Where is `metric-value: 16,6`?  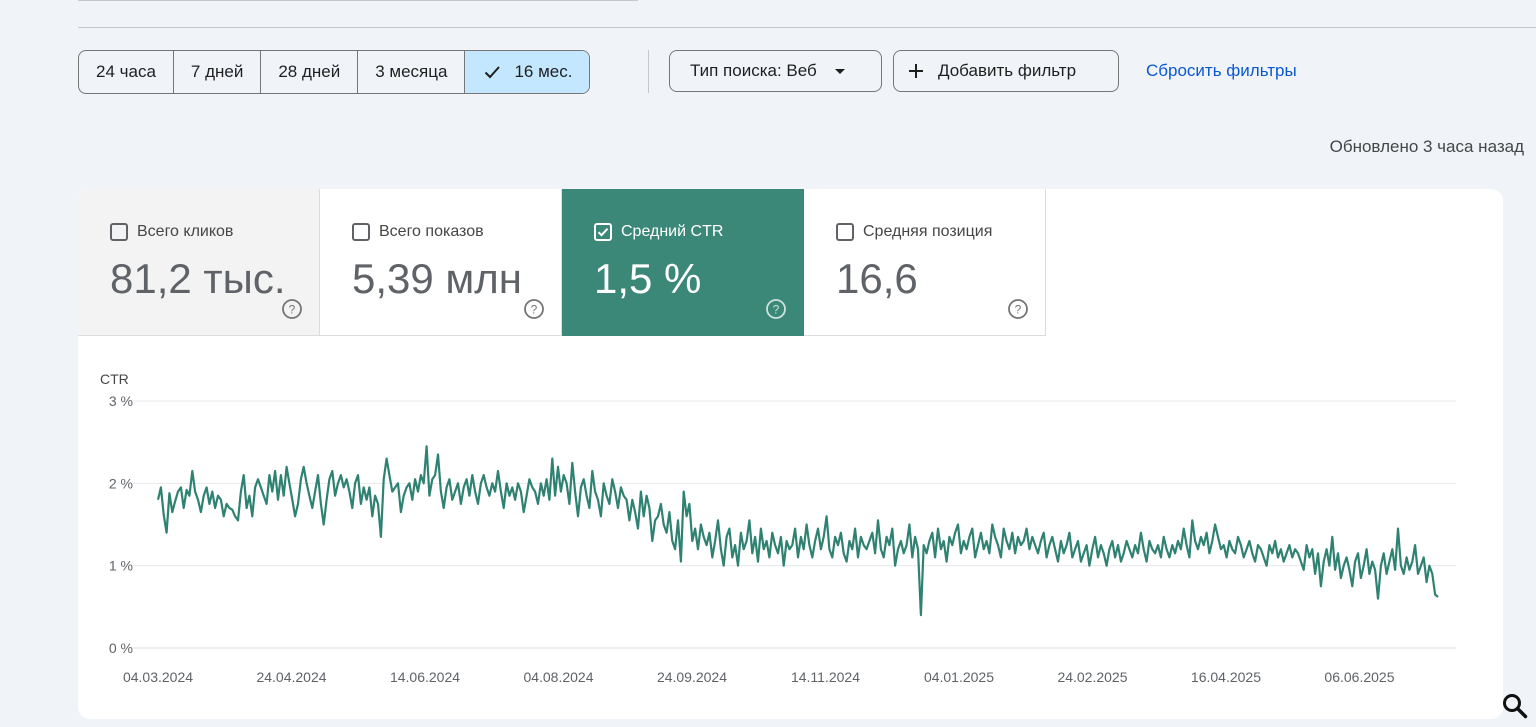 metric-value: 16,6 is located at coordinates (877, 278).